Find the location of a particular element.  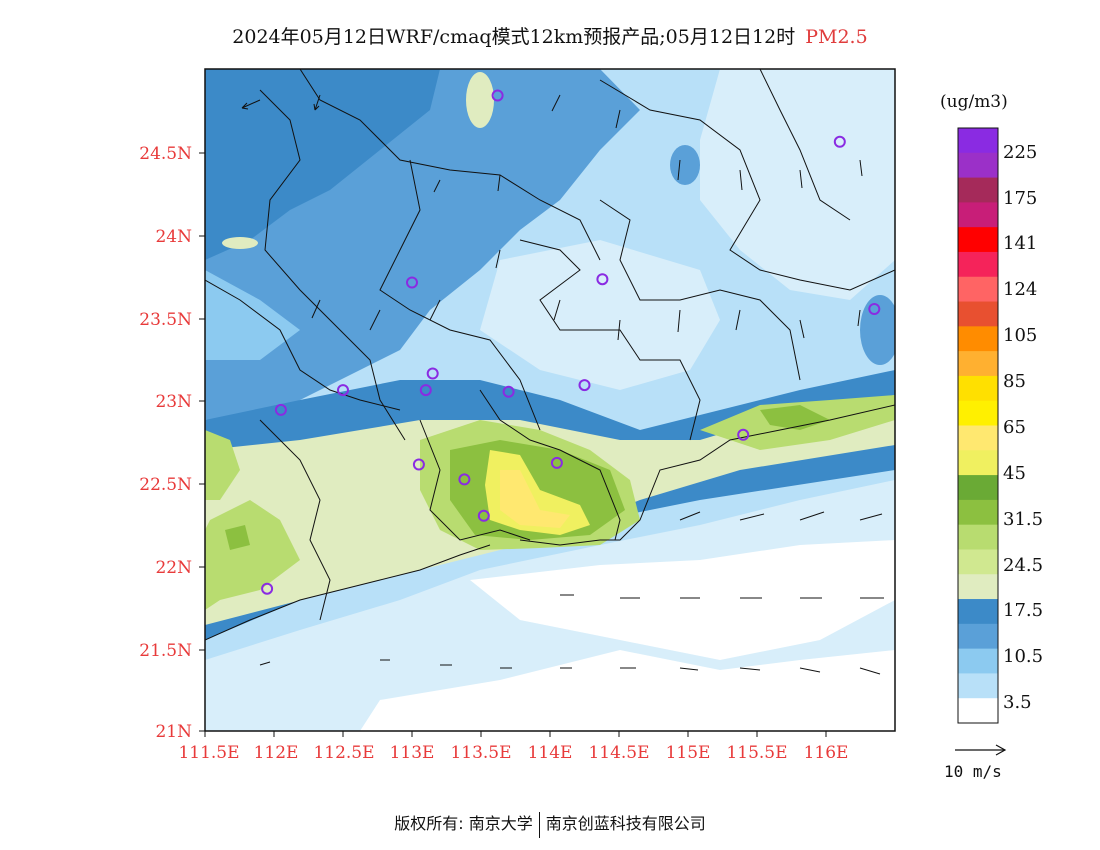

lat-label: 23N is located at coordinates (173, 402).